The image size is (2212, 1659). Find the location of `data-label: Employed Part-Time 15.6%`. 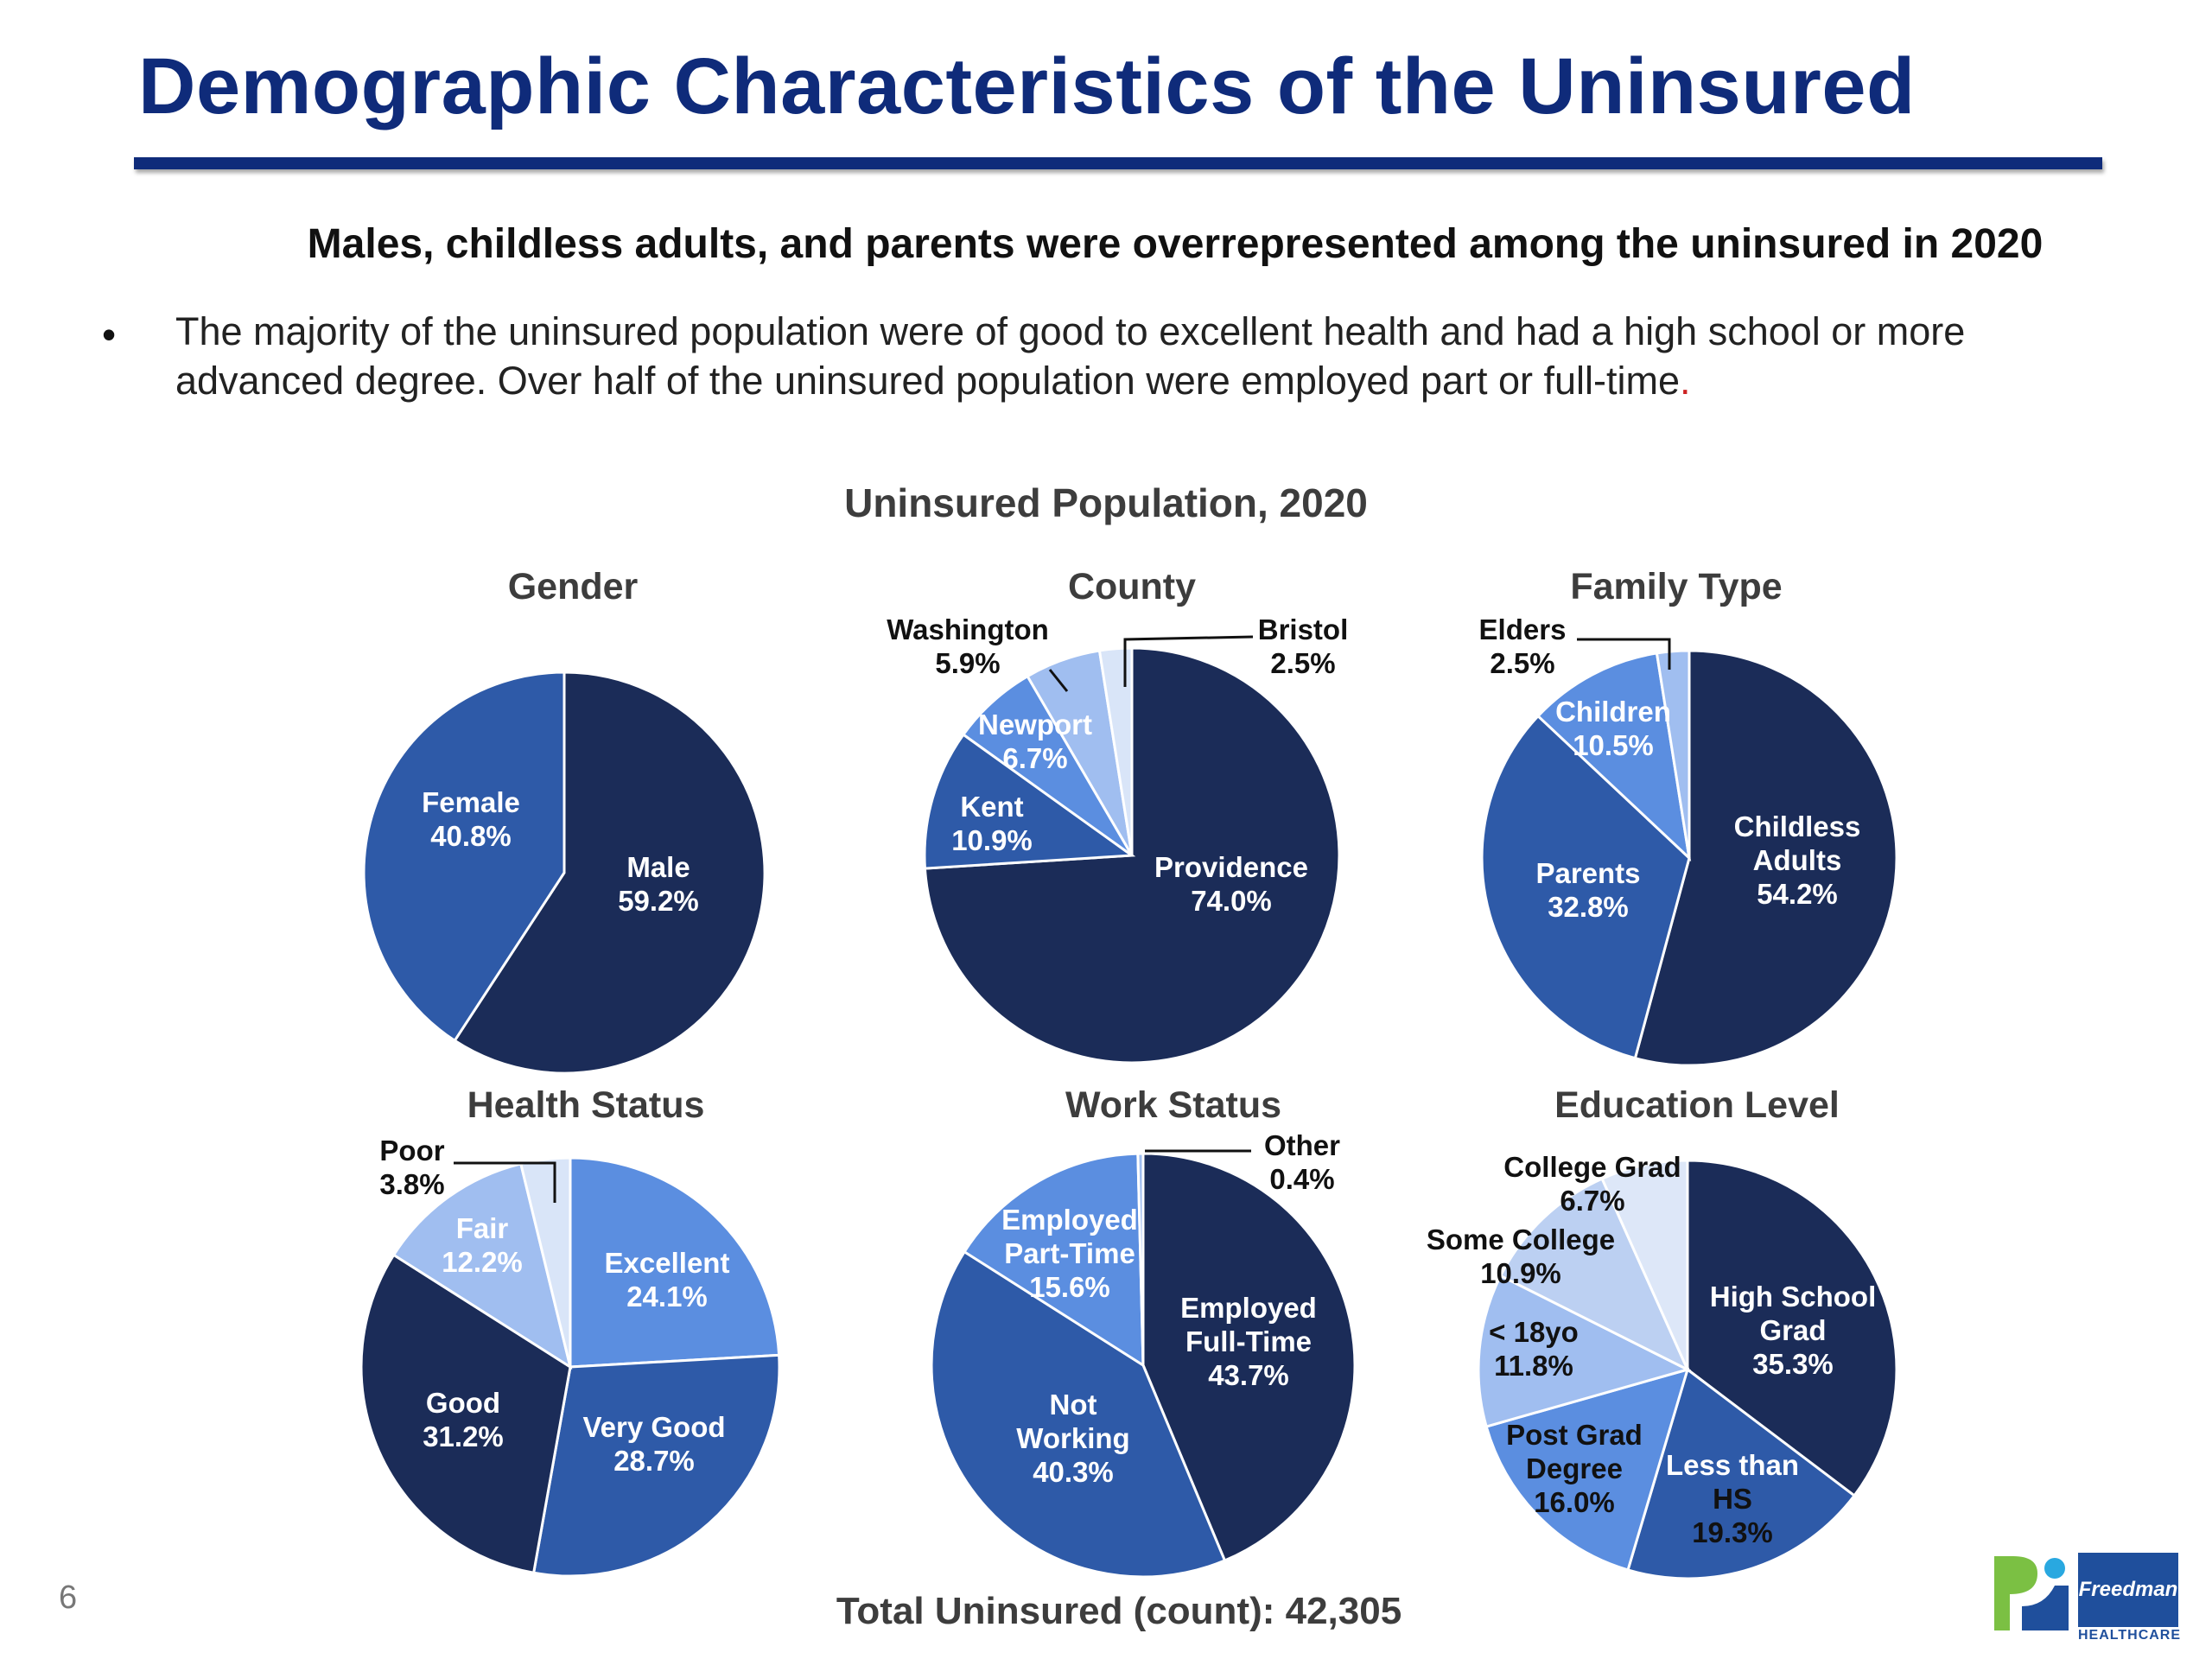

data-label: Employed Part-Time 15.6% is located at coordinates (1069, 1253).